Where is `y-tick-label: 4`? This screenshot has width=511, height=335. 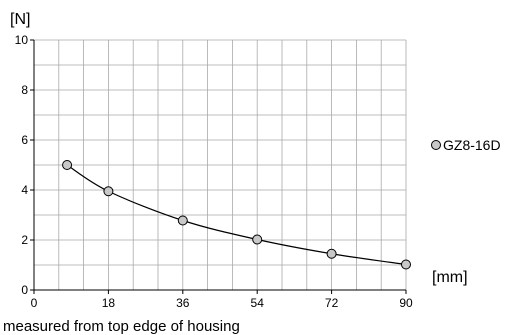 y-tick-label: 4 is located at coordinates (24, 190).